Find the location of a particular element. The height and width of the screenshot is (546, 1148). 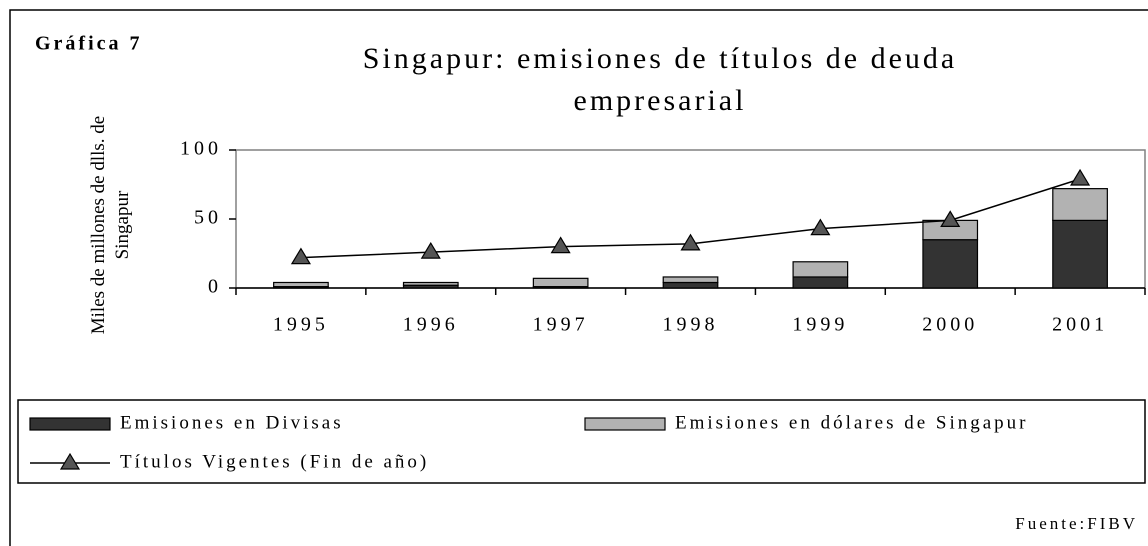

source: Fuente:FIBV is located at coordinates (1076, 523).